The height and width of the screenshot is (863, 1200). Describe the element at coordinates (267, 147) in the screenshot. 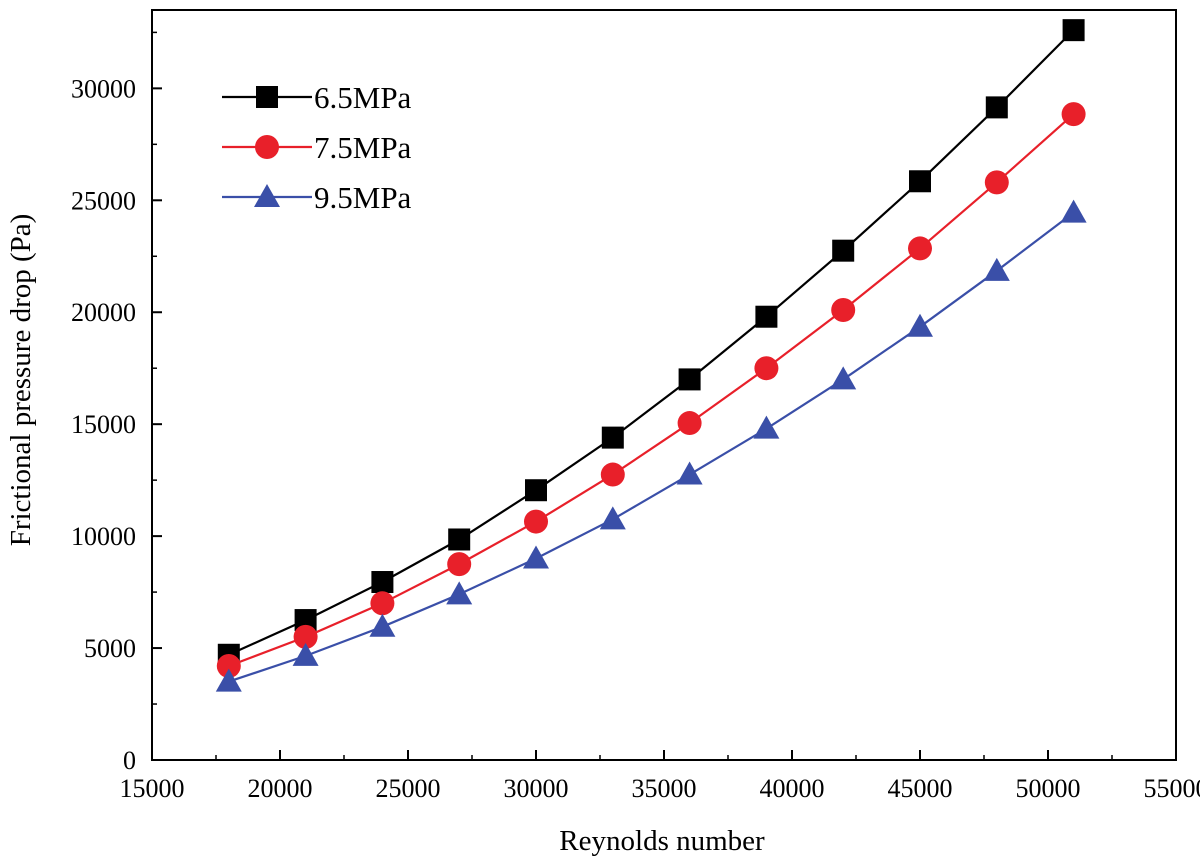

I see `legend-marker-7.5MPa` at that location.